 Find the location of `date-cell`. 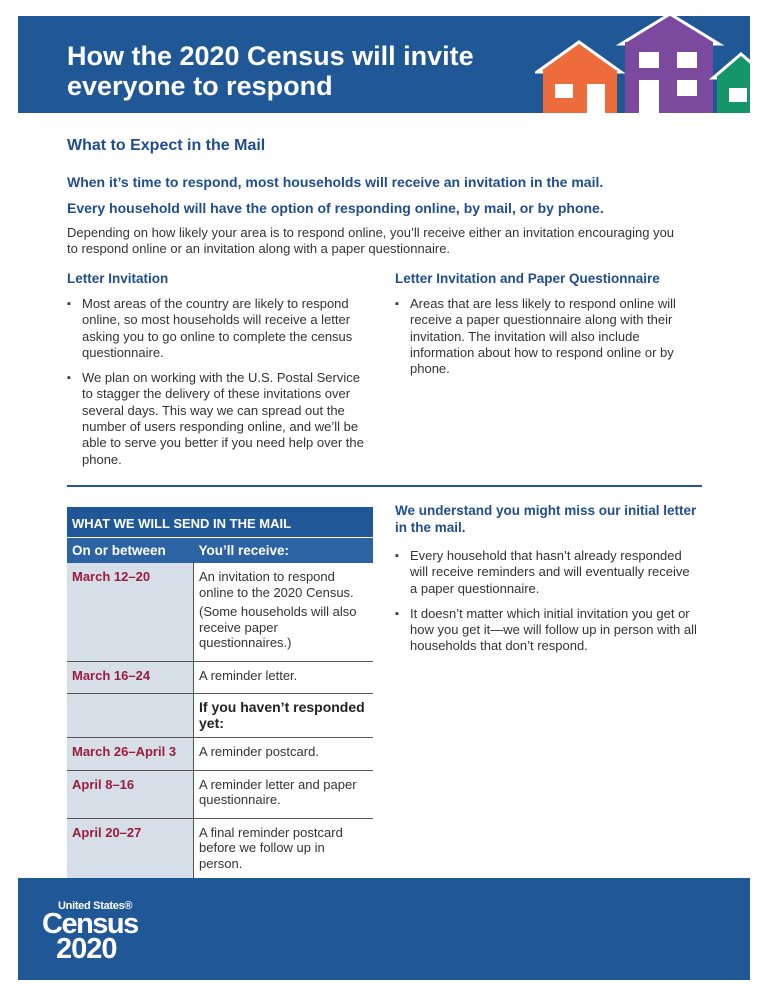

date-cell is located at coordinates (130, 715).